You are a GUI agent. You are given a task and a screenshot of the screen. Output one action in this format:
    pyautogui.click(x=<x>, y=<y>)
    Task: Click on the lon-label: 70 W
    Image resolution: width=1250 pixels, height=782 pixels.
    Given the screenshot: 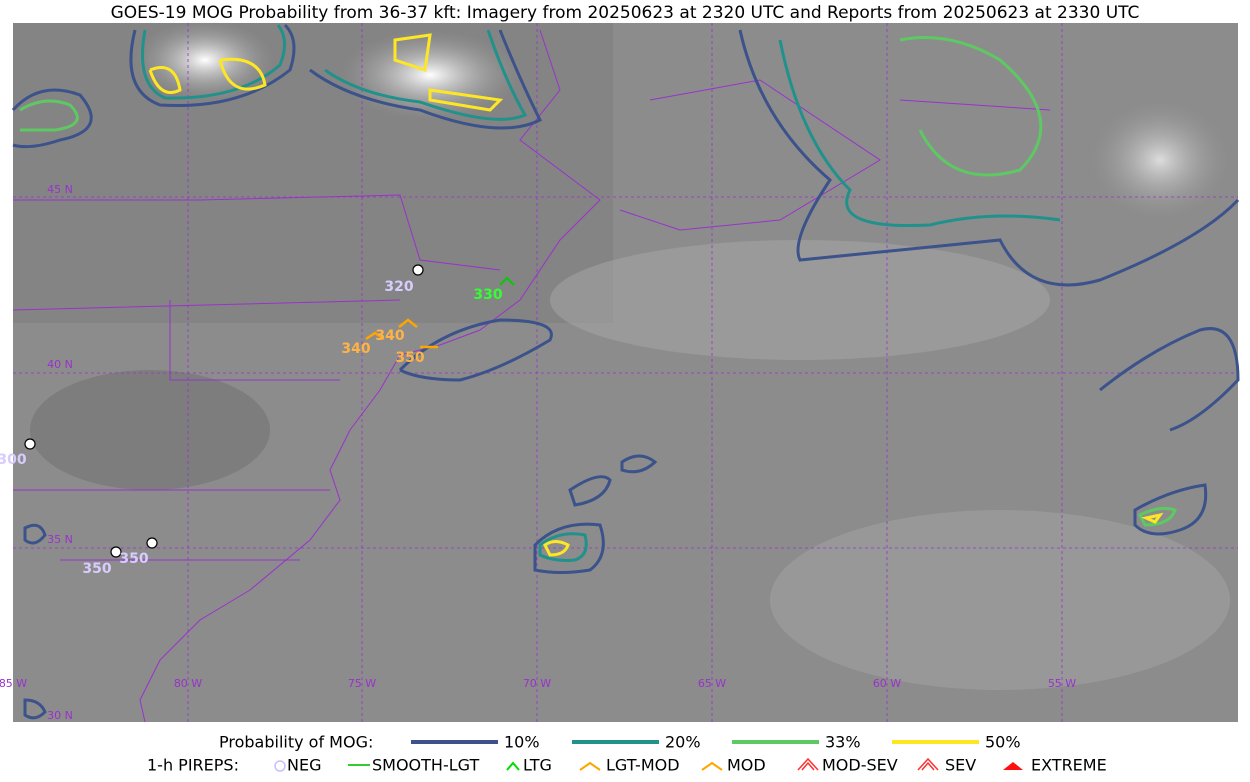 What is the action you would take?
    pyautogui.click(x=537, y=683)
    